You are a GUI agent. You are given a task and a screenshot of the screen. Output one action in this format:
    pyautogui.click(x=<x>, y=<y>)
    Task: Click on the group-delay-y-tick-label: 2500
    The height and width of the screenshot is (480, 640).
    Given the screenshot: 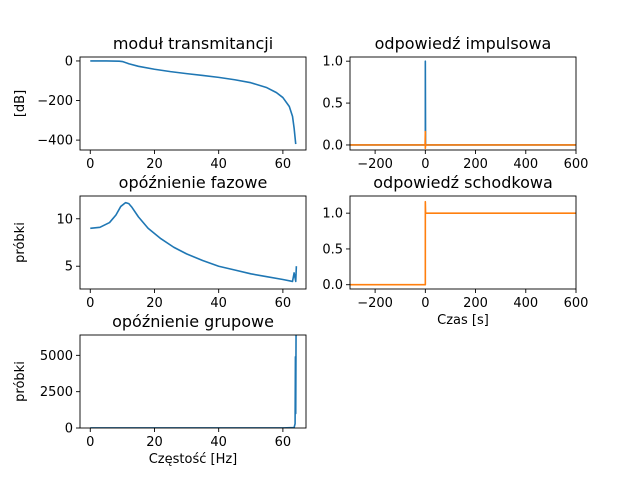 What is the action you would take?
    pyautogui.click(x=56, y=392)
    